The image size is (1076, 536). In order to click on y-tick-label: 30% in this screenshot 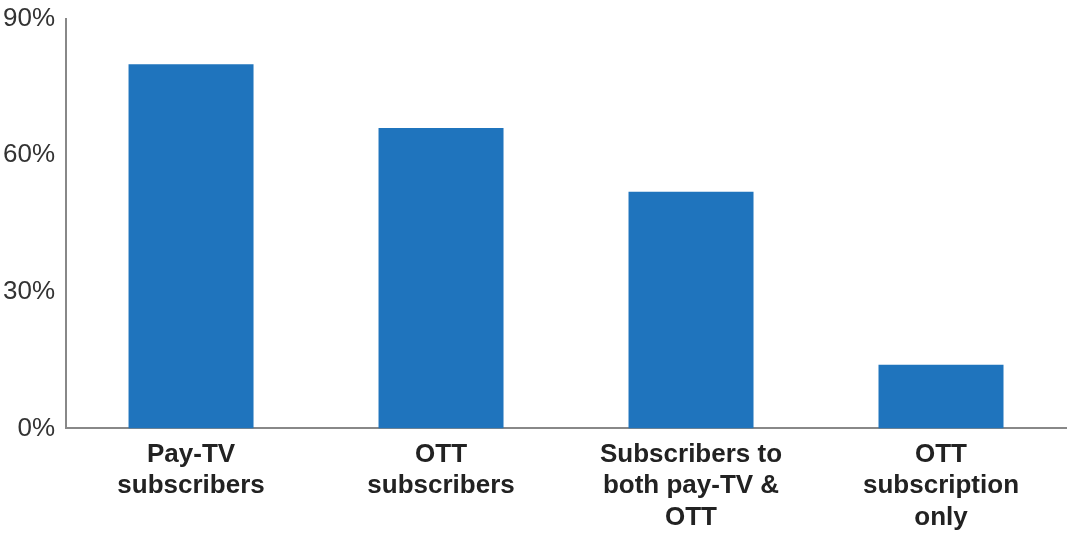, I will do `click(29, 289)`.